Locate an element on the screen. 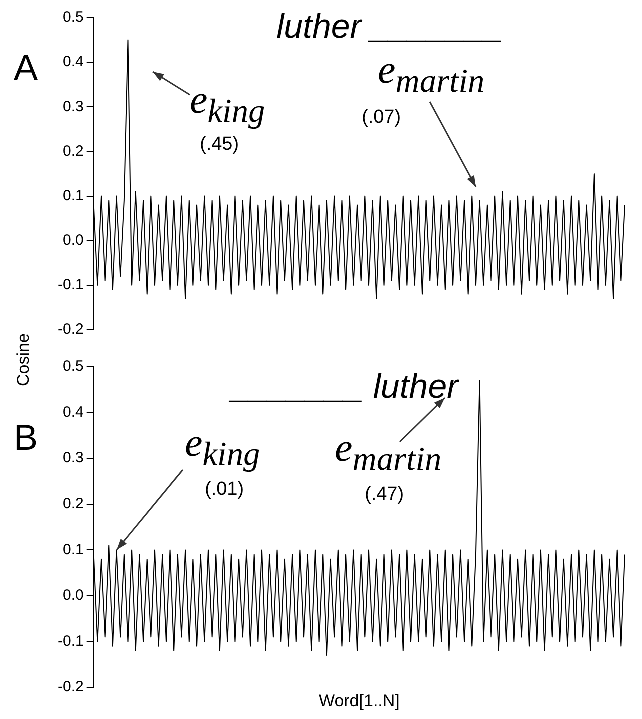  annotation: (.45) is located at coordinates (220, 144).